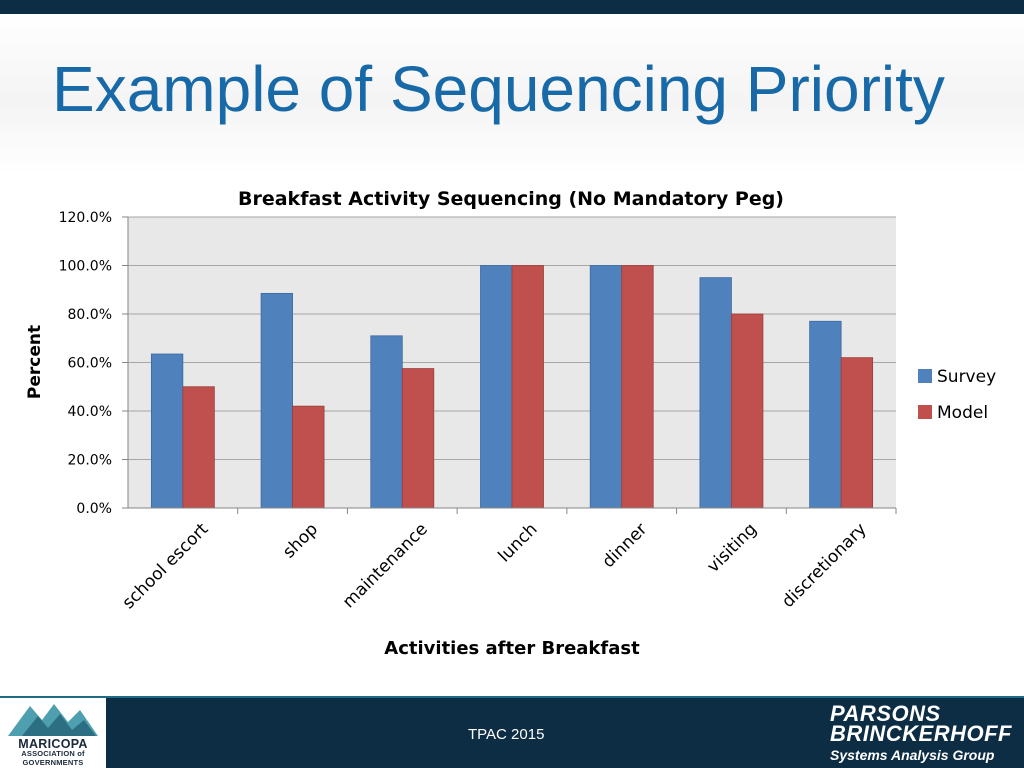  What do you see at coordinates (90, 364) in the screenshot?
I see `y-tick-label: 60.0%` at bounding box center [90, 364].